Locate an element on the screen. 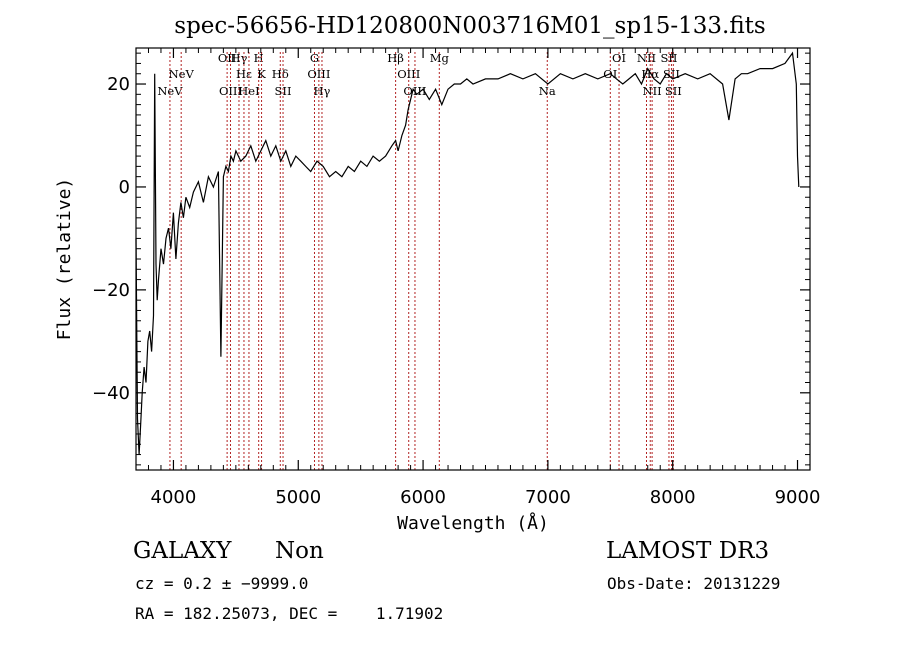  x-tick-label: 9000 is located at coordinates (798, 497).